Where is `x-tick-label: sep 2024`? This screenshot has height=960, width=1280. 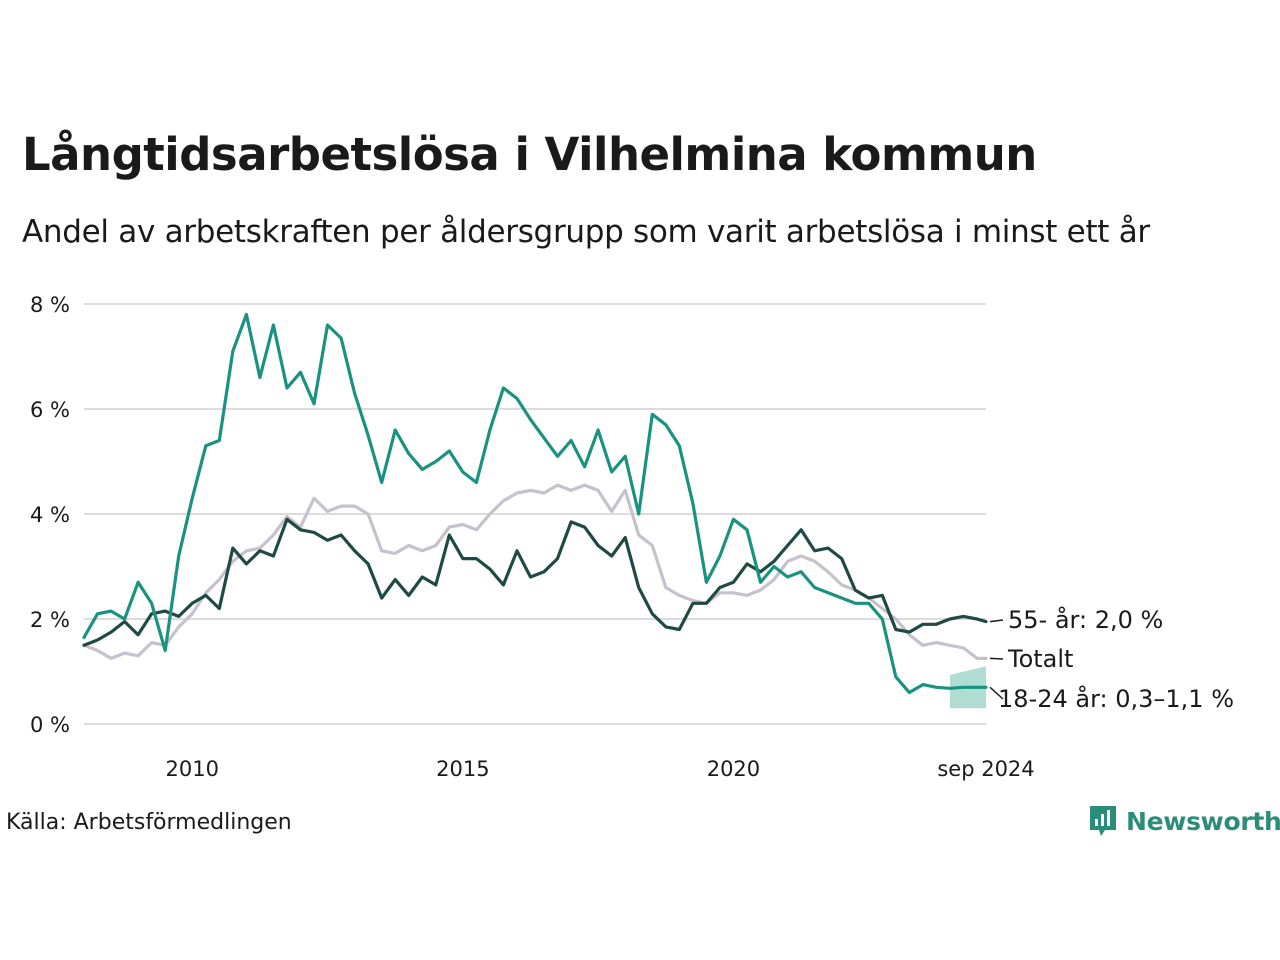
x-tick-label: sep 2024 is located at coordinates (985, 769).